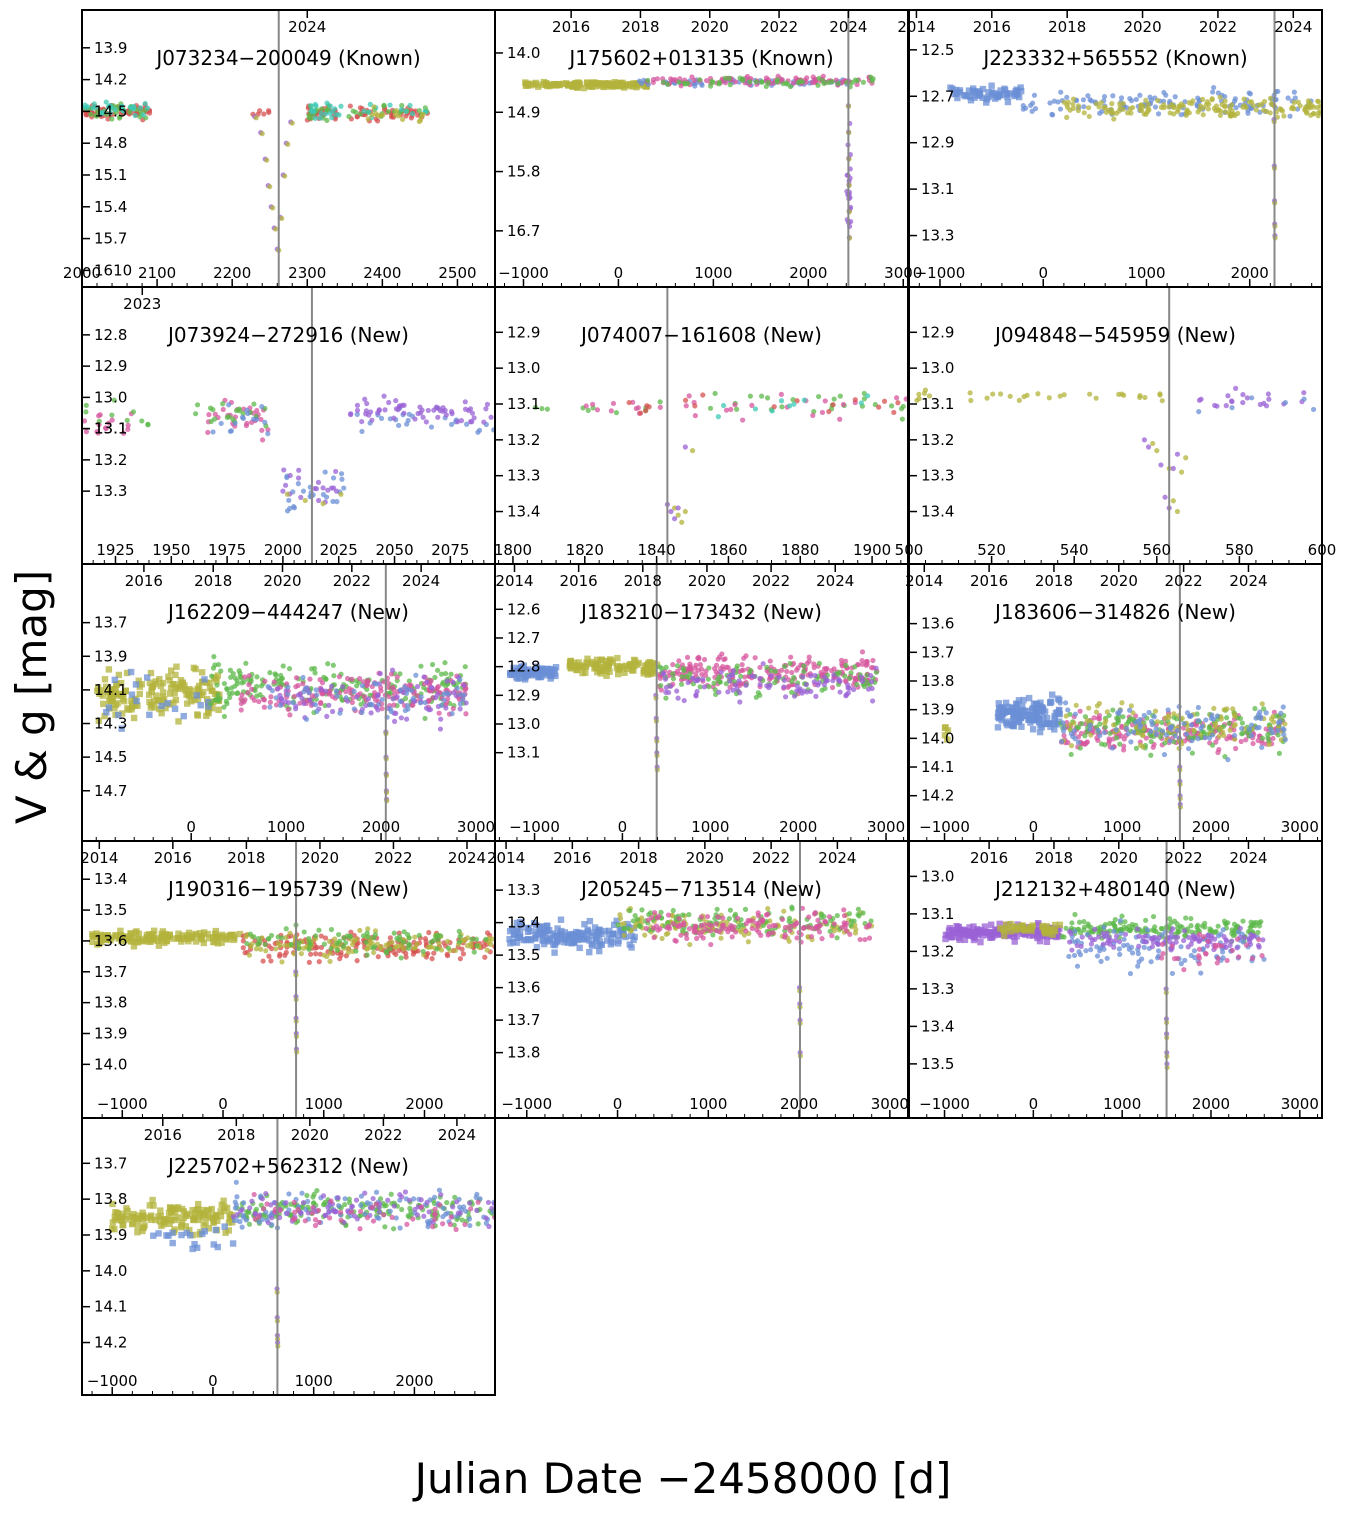  What do you see at coordinates (110, 239) in the screenshot?
I see `y-tick-label: 15.7` at bounding box center [110, 239].